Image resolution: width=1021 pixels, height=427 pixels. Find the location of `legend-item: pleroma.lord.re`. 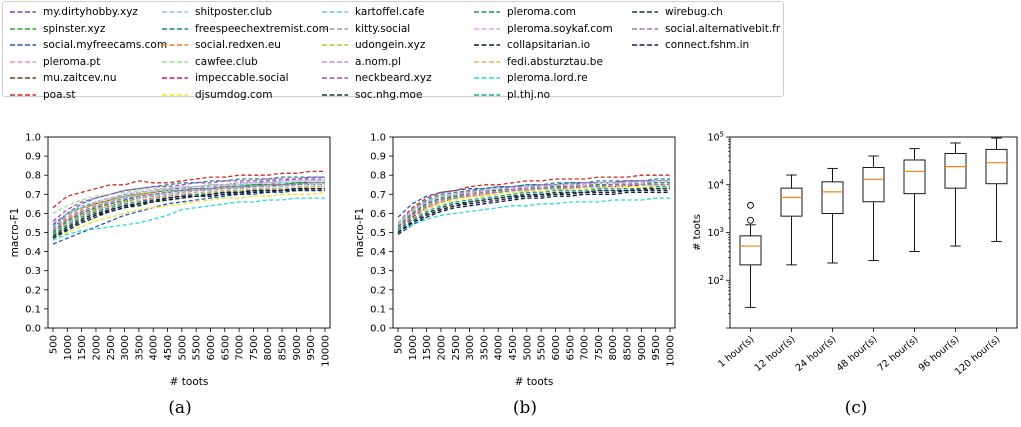

legend-item: pleroma.lord.re is located at coordinates (530, 78).